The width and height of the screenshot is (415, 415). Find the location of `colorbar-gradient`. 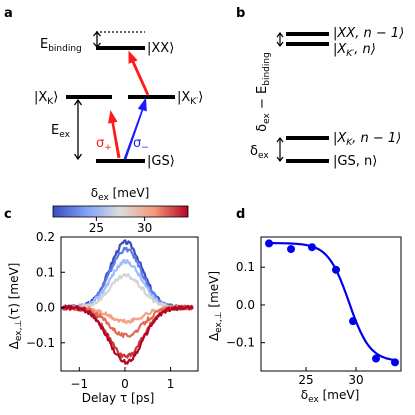

colorbar-gradient is located at coordinates (120, 211).